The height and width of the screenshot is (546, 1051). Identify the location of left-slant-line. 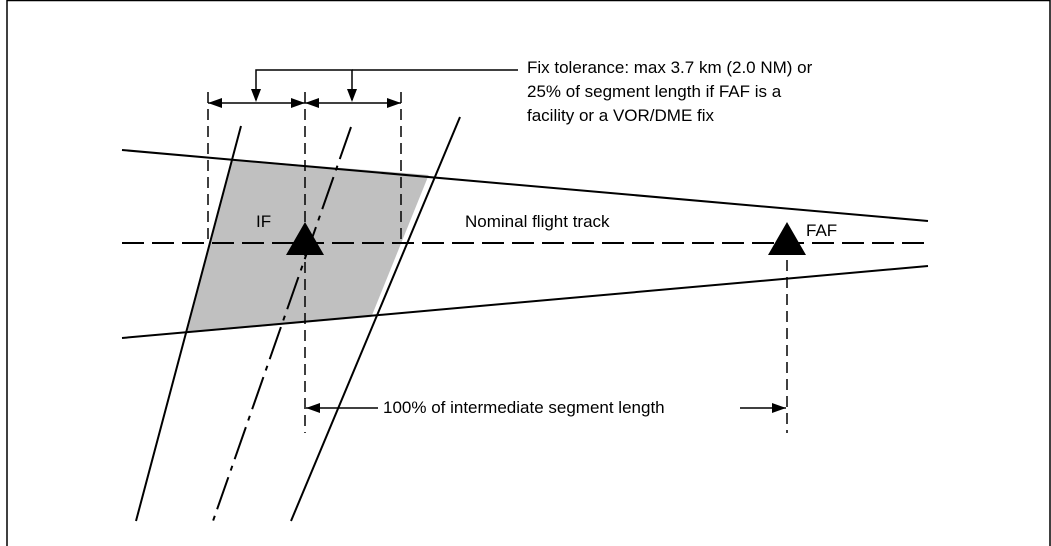
(188, 323).